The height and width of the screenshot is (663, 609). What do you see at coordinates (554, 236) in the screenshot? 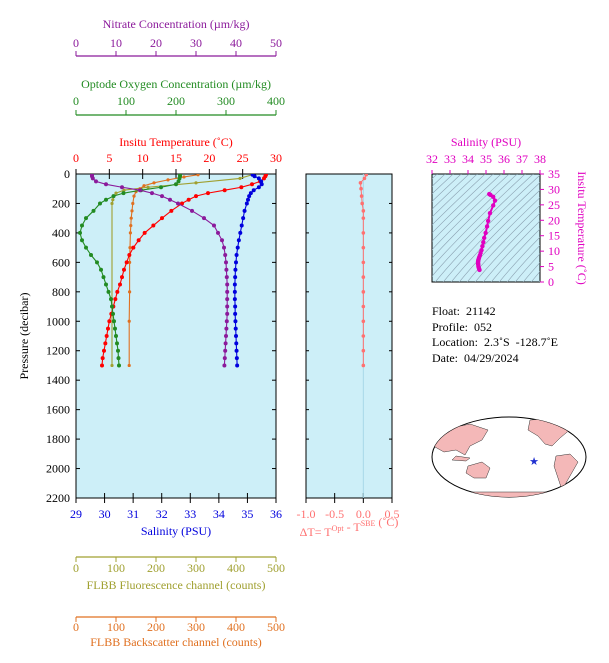
I see `ts-temperature-tick-label: 15` at bounding box center [554, 236].